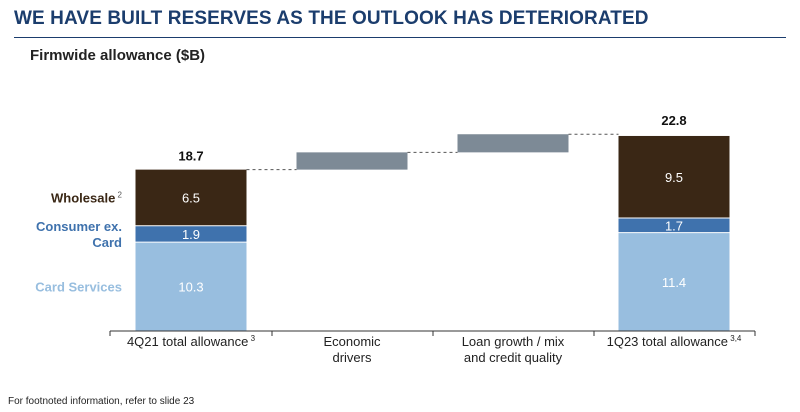 Image resolution: width=800 pixels, height=412 pixels. I want to click on data-label-wholesale-1: 9.5, so click(674, 177).